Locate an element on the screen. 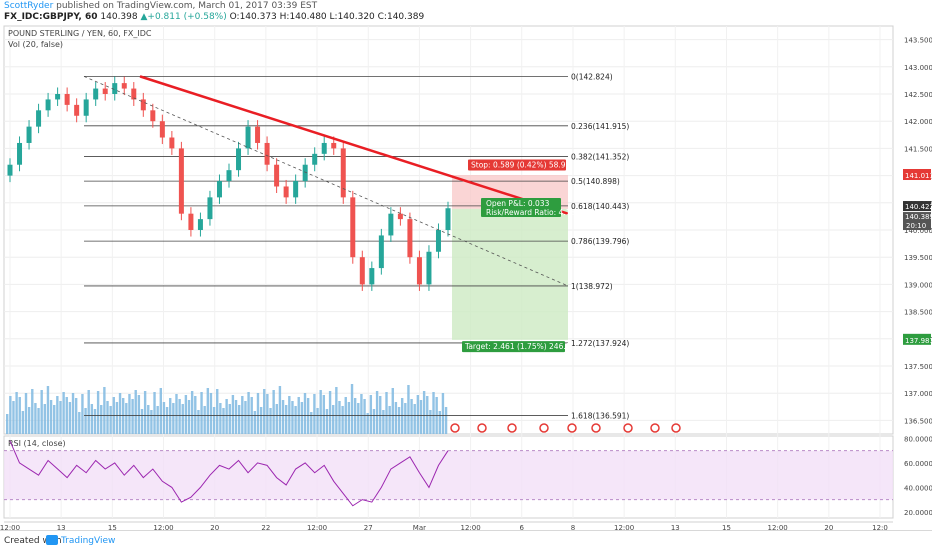 The image size is (932, 551). fib-level-label: 1.618(136.591) is located at coordinates (600, 415).